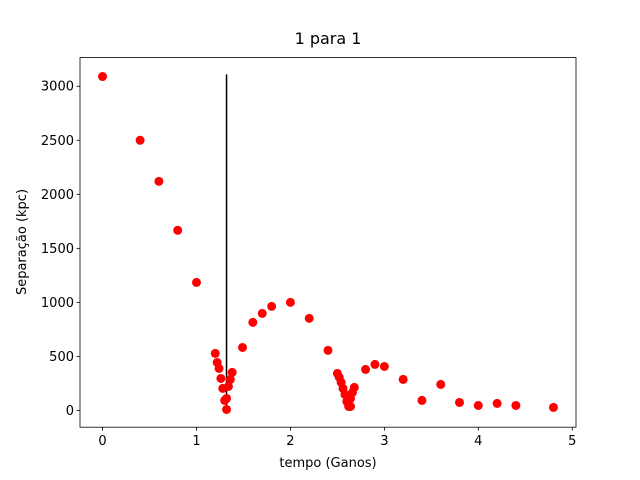 This screenshot has width=640, height=480. What do you see at coordinates (57, 141) in the screenshot?
I see `y-tick-label: 2500` at bounding box center [57, 141].